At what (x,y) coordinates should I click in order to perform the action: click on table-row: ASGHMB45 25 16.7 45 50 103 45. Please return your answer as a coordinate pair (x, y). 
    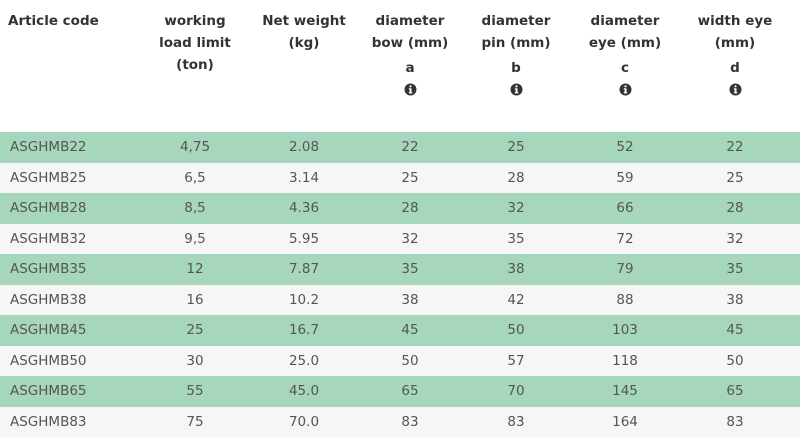
    Looking at the image, I should click on (400, 330).